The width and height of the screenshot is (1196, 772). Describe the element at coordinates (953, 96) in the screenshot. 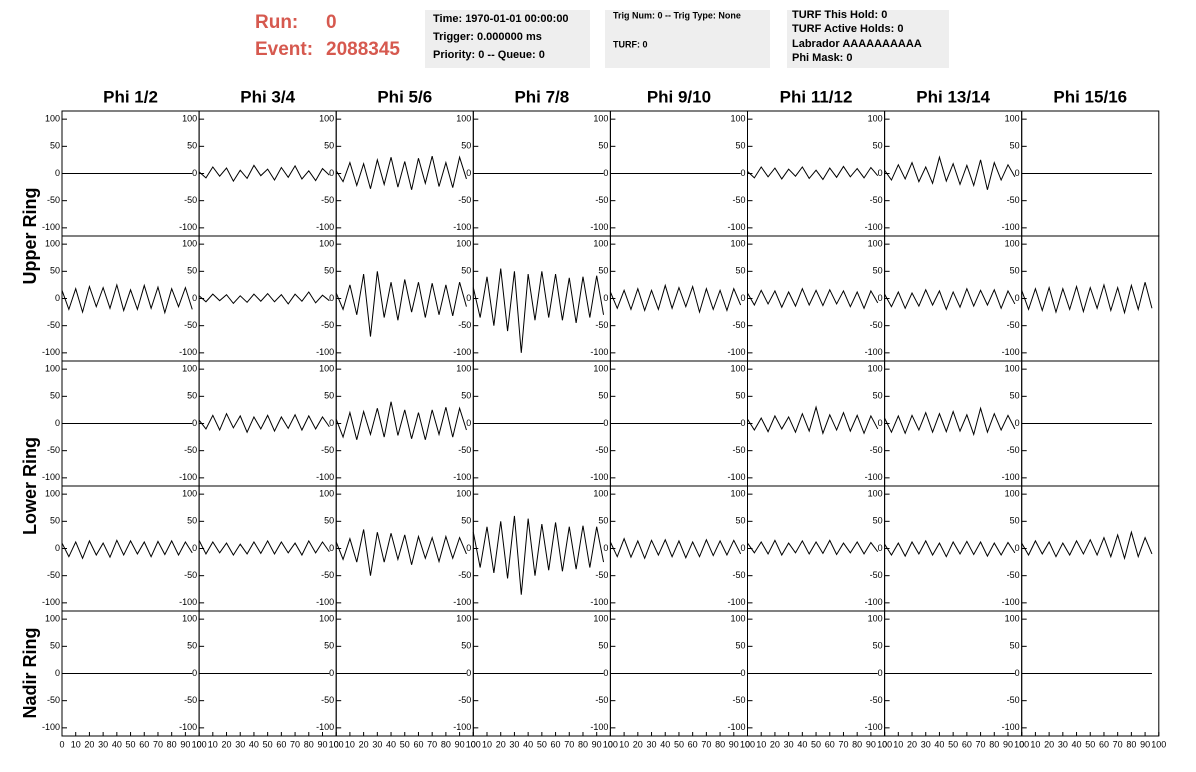

I see `column-header: Phi 13/14` at that location.